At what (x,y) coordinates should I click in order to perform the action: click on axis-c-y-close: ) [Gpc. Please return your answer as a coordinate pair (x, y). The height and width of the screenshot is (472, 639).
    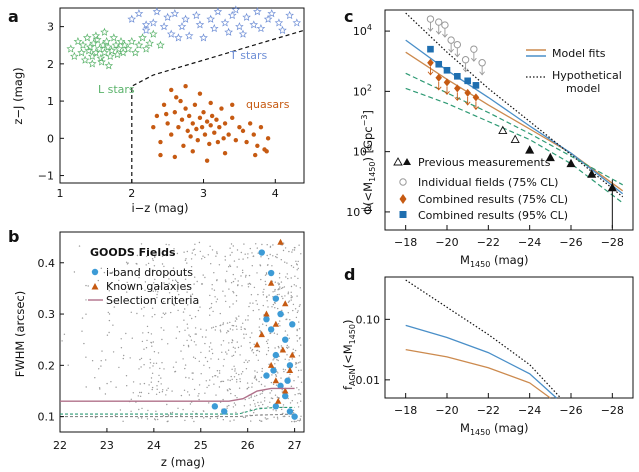
    Looking at the image, I should click on (368, 143).